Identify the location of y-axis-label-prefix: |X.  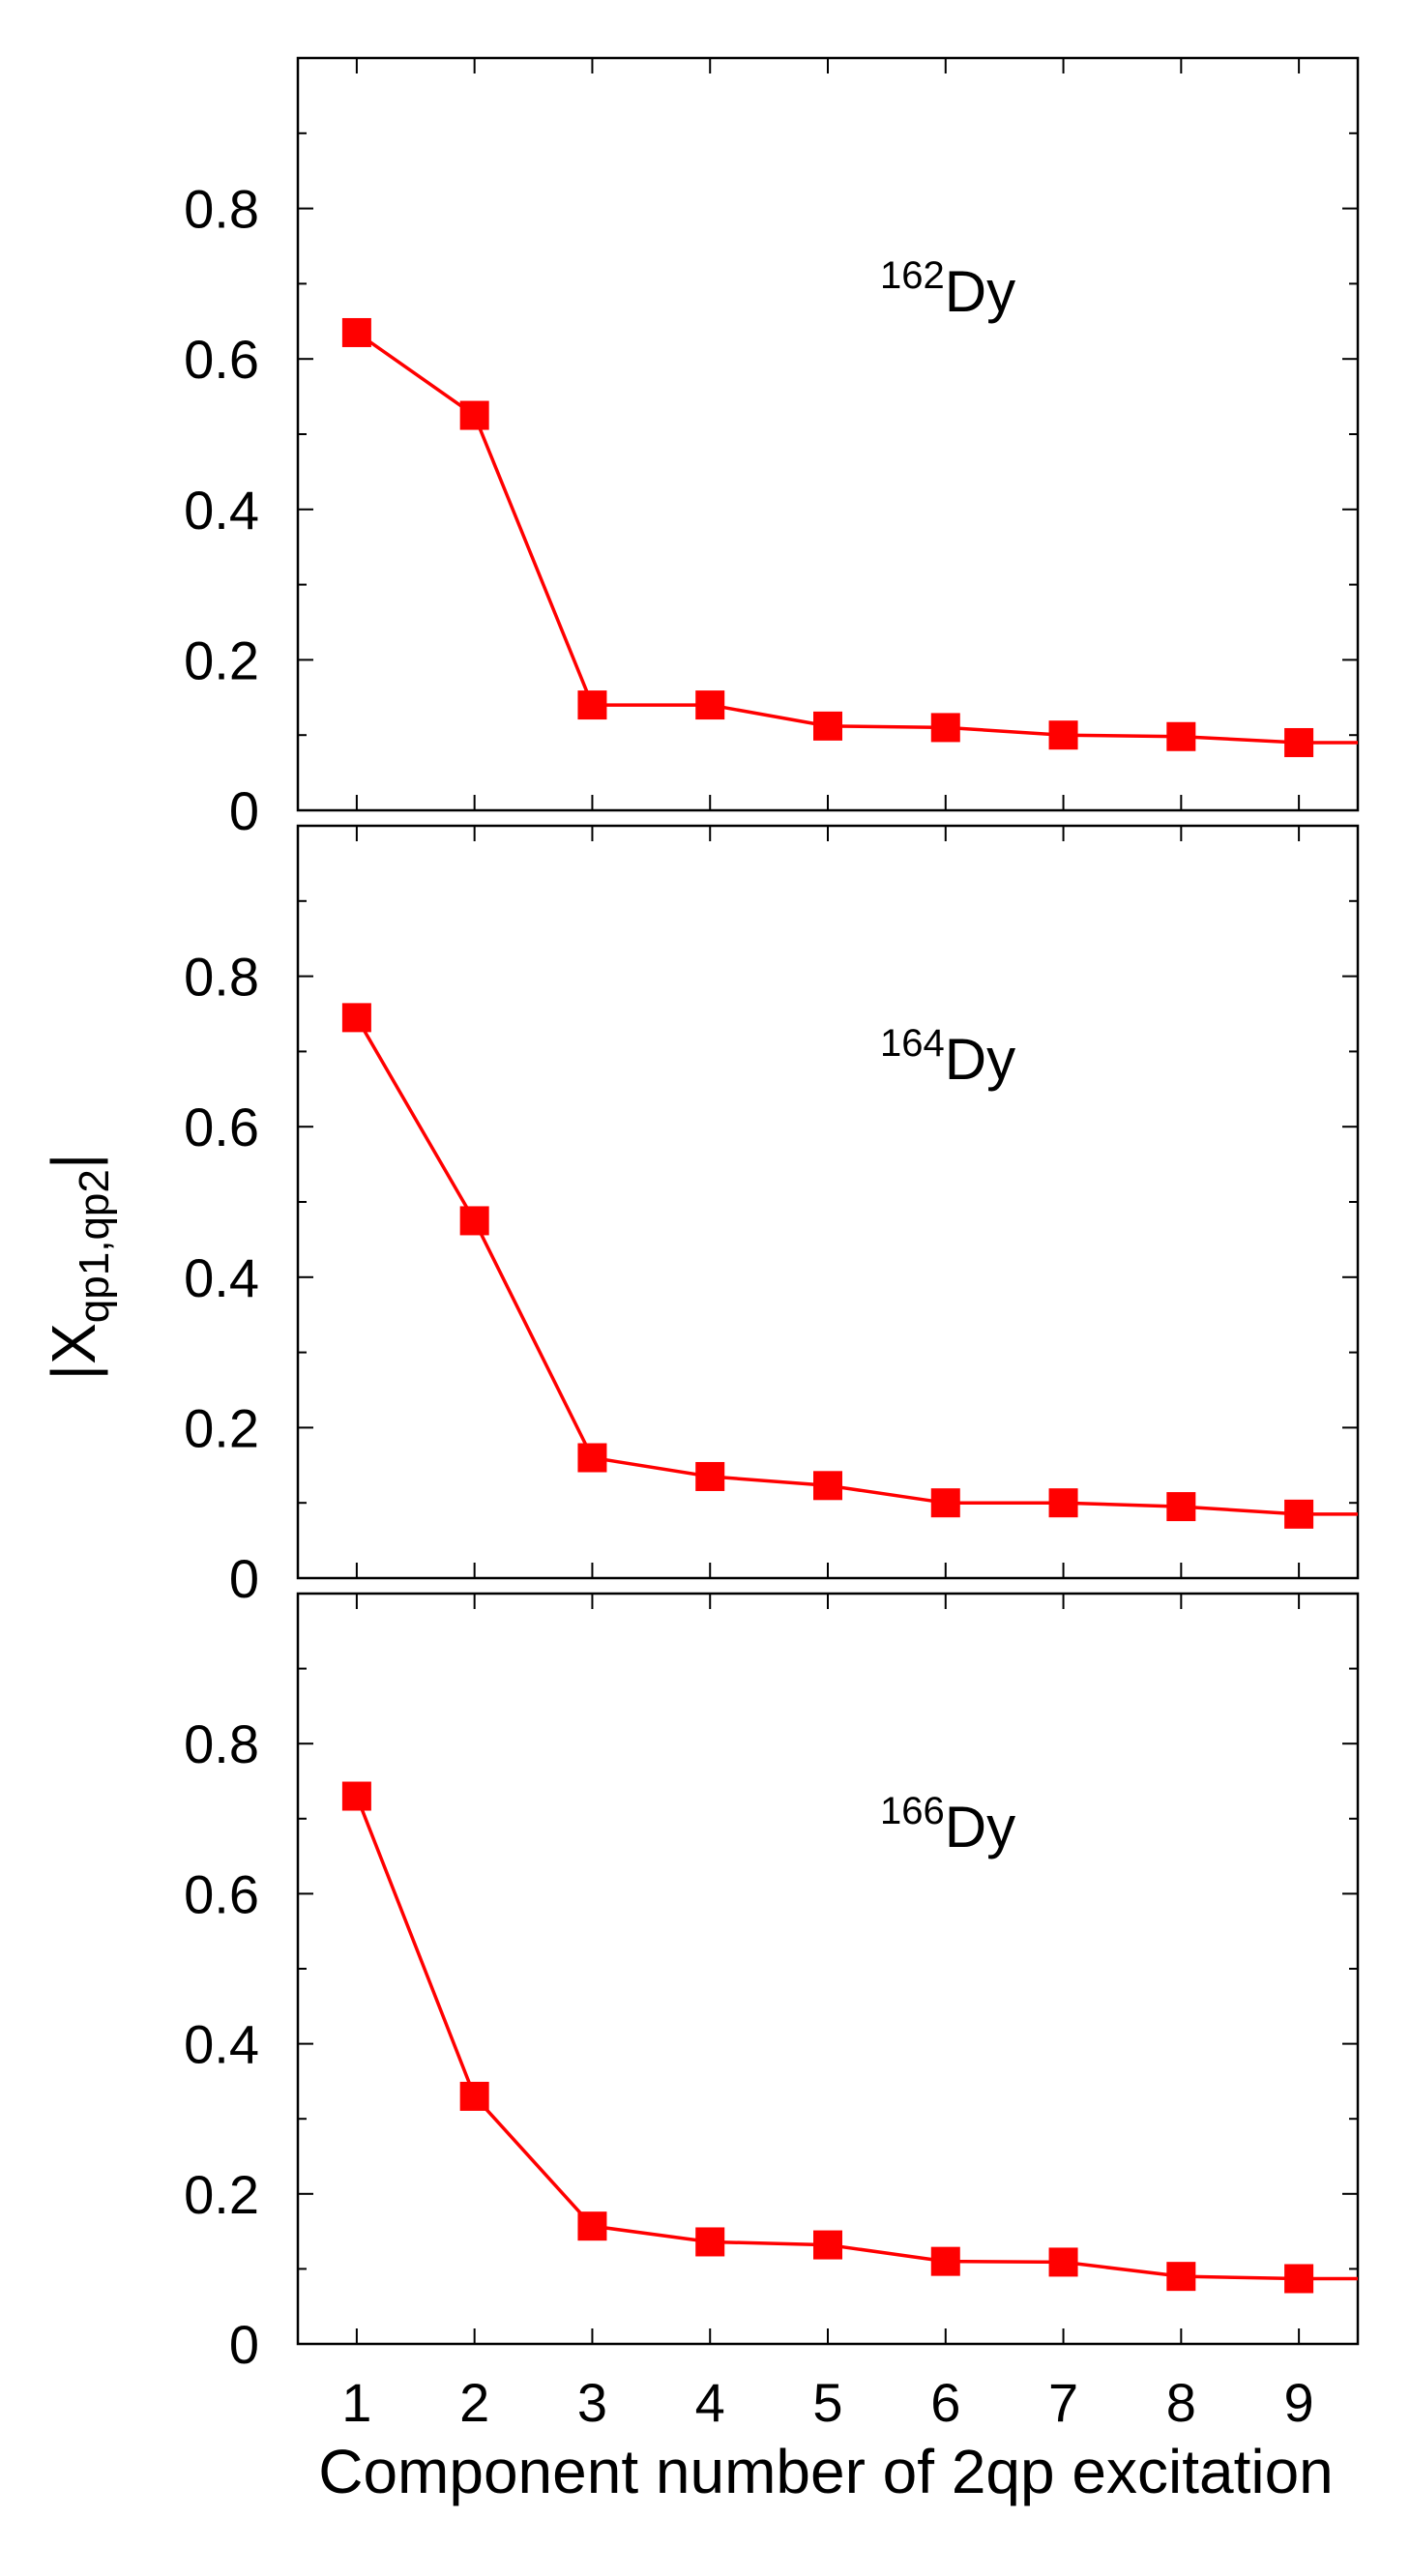
(73, 1351).